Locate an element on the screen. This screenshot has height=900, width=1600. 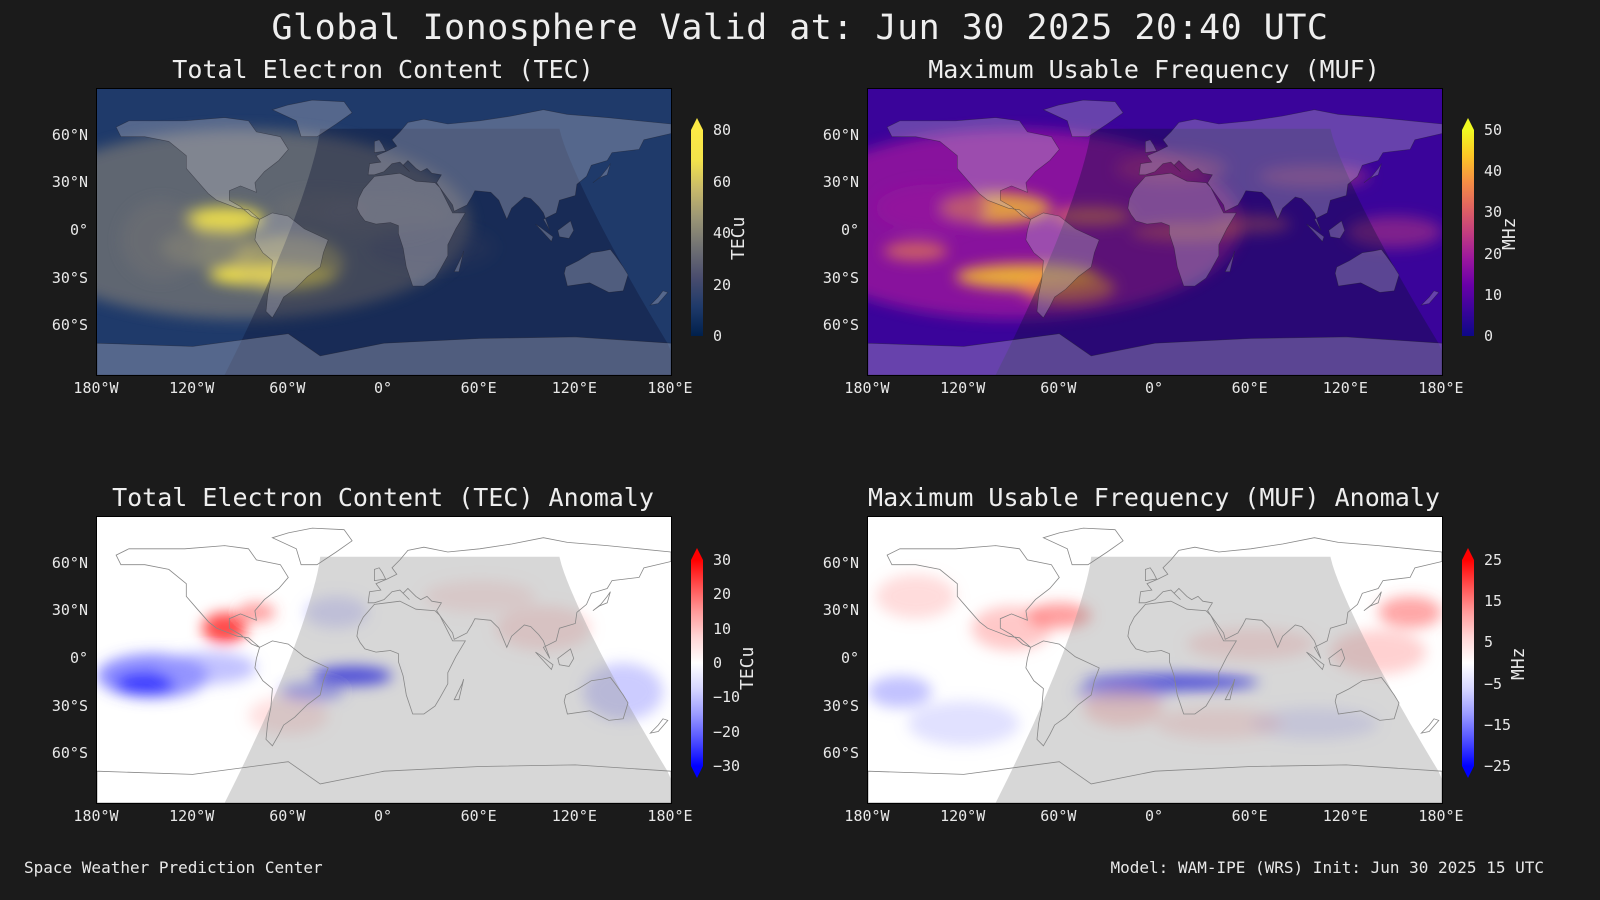
tec-colorbar-tick-label: 0 is located at coordinates (718, 336).